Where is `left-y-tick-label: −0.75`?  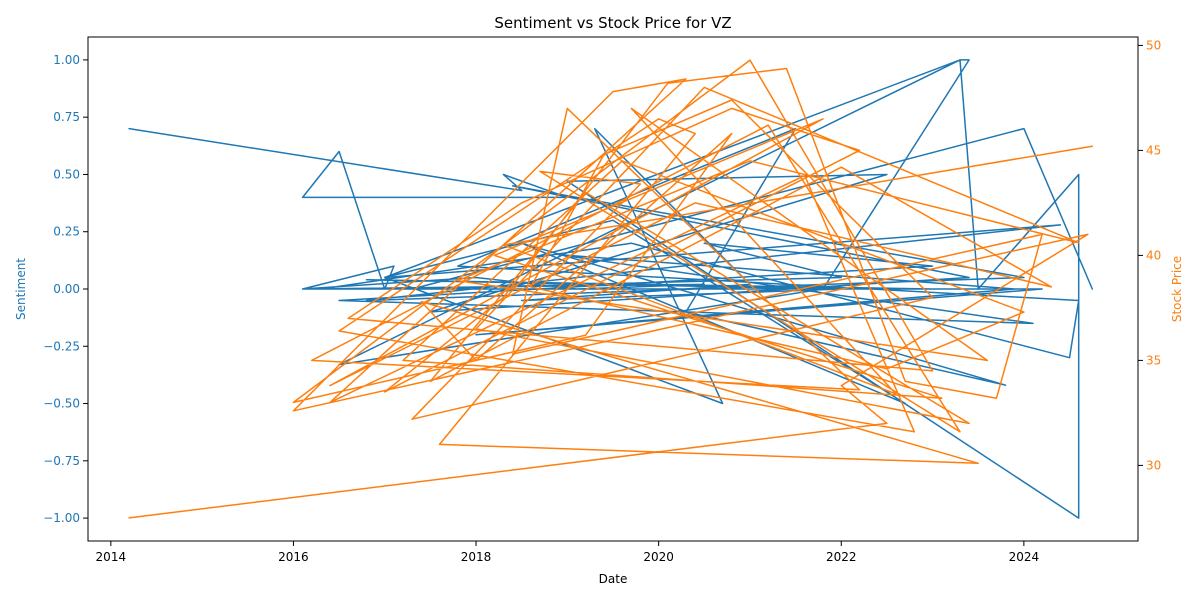
left-y-tick-label: −0.75 is located at coordinates (61, 461).